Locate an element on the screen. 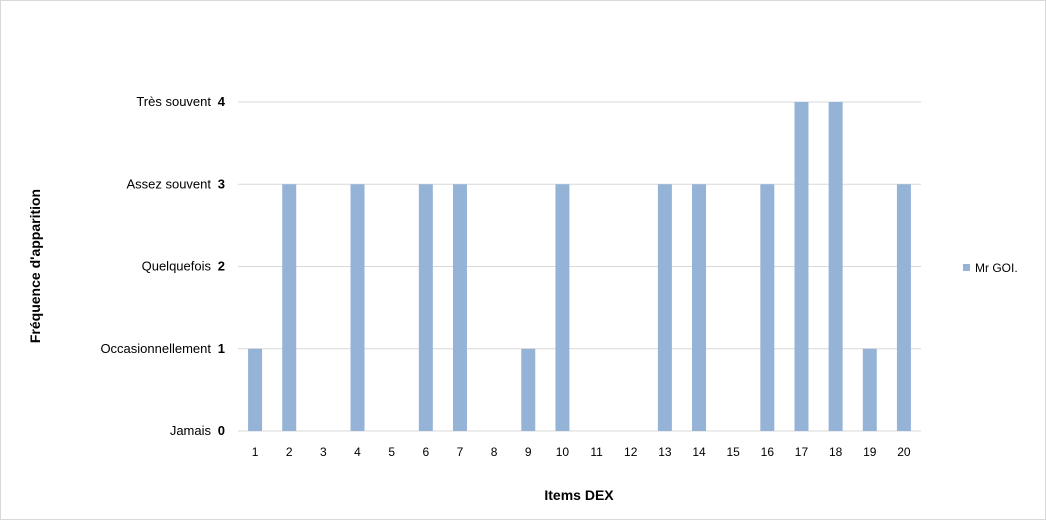 Image resolution: width=1046 pixels, height=521 pixels. y-tick-number: 3 is located at coordinates (221, 183).